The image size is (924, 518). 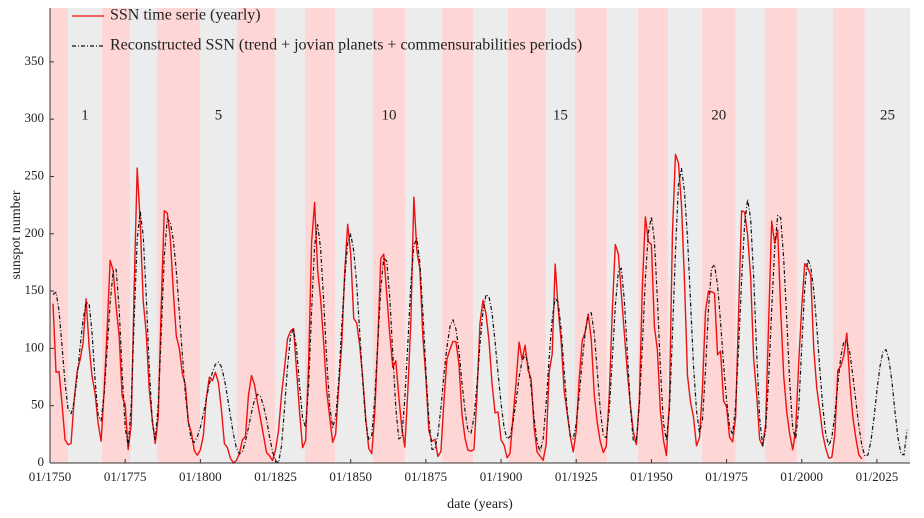 What do you see at coordinates (185, 15) in the screenshot?
I see `legend-label: SSN time serie (yearly)` at bounding box center [185, 15].